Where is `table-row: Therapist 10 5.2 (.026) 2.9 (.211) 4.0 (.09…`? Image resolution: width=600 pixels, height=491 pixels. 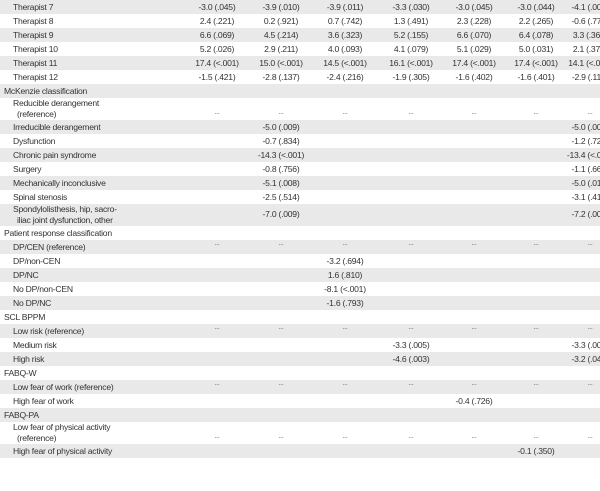 table-row: Therapist 10 5.2 (.026) 2.9 (.211) 4.0 (.09… is located at coordinates (300, 49).